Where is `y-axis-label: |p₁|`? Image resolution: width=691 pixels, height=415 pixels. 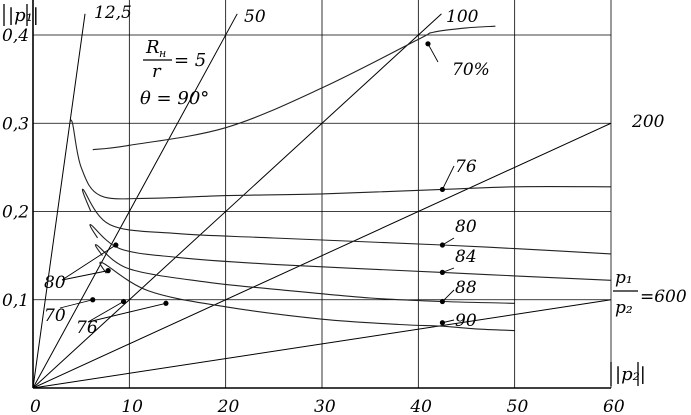 y-axis-label: |p₁| is located at coordinates (21, 15).